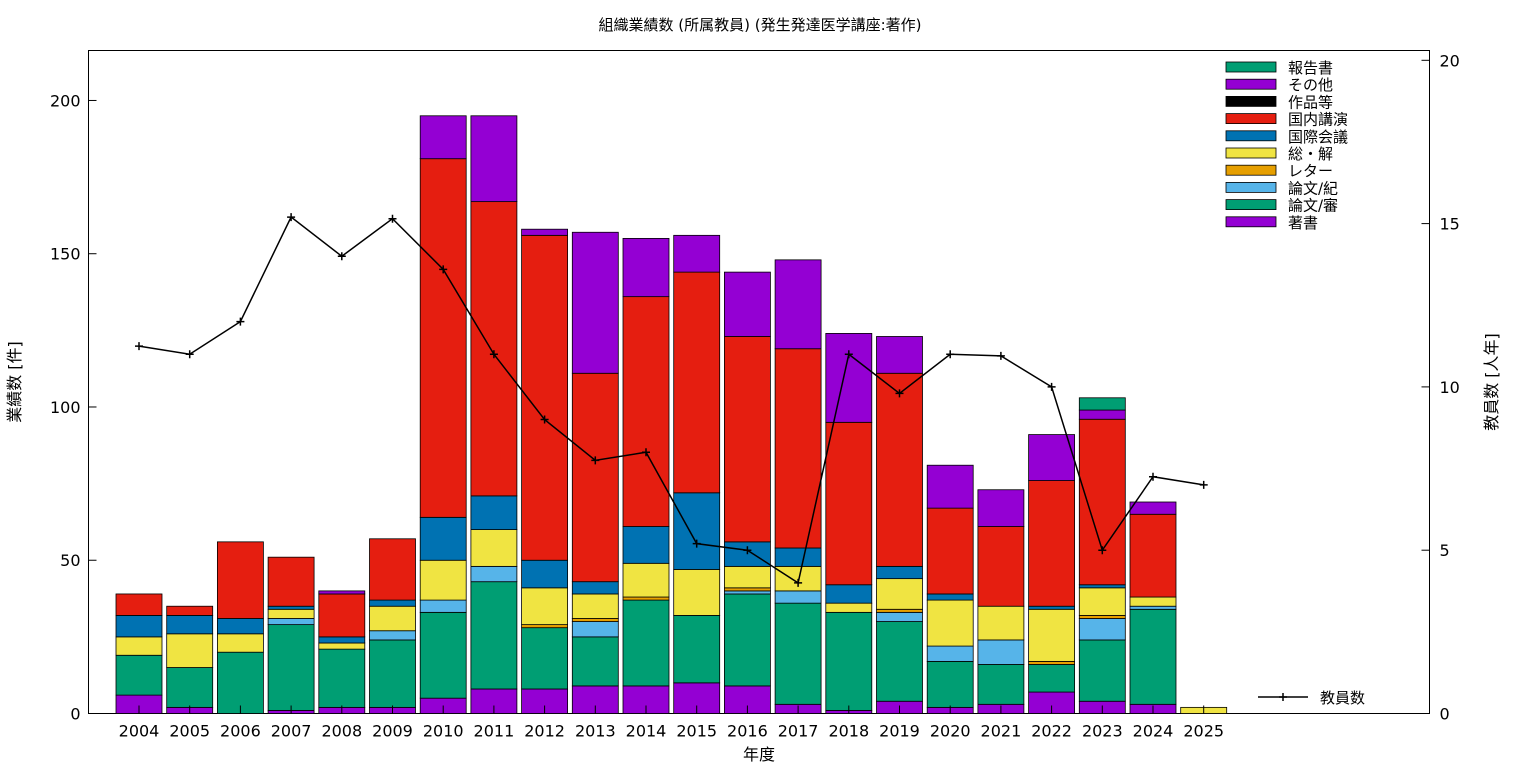  Describe the element at coordinates (544, 731) in the screenshot. I see `x-tick-label: 2012` at that location.